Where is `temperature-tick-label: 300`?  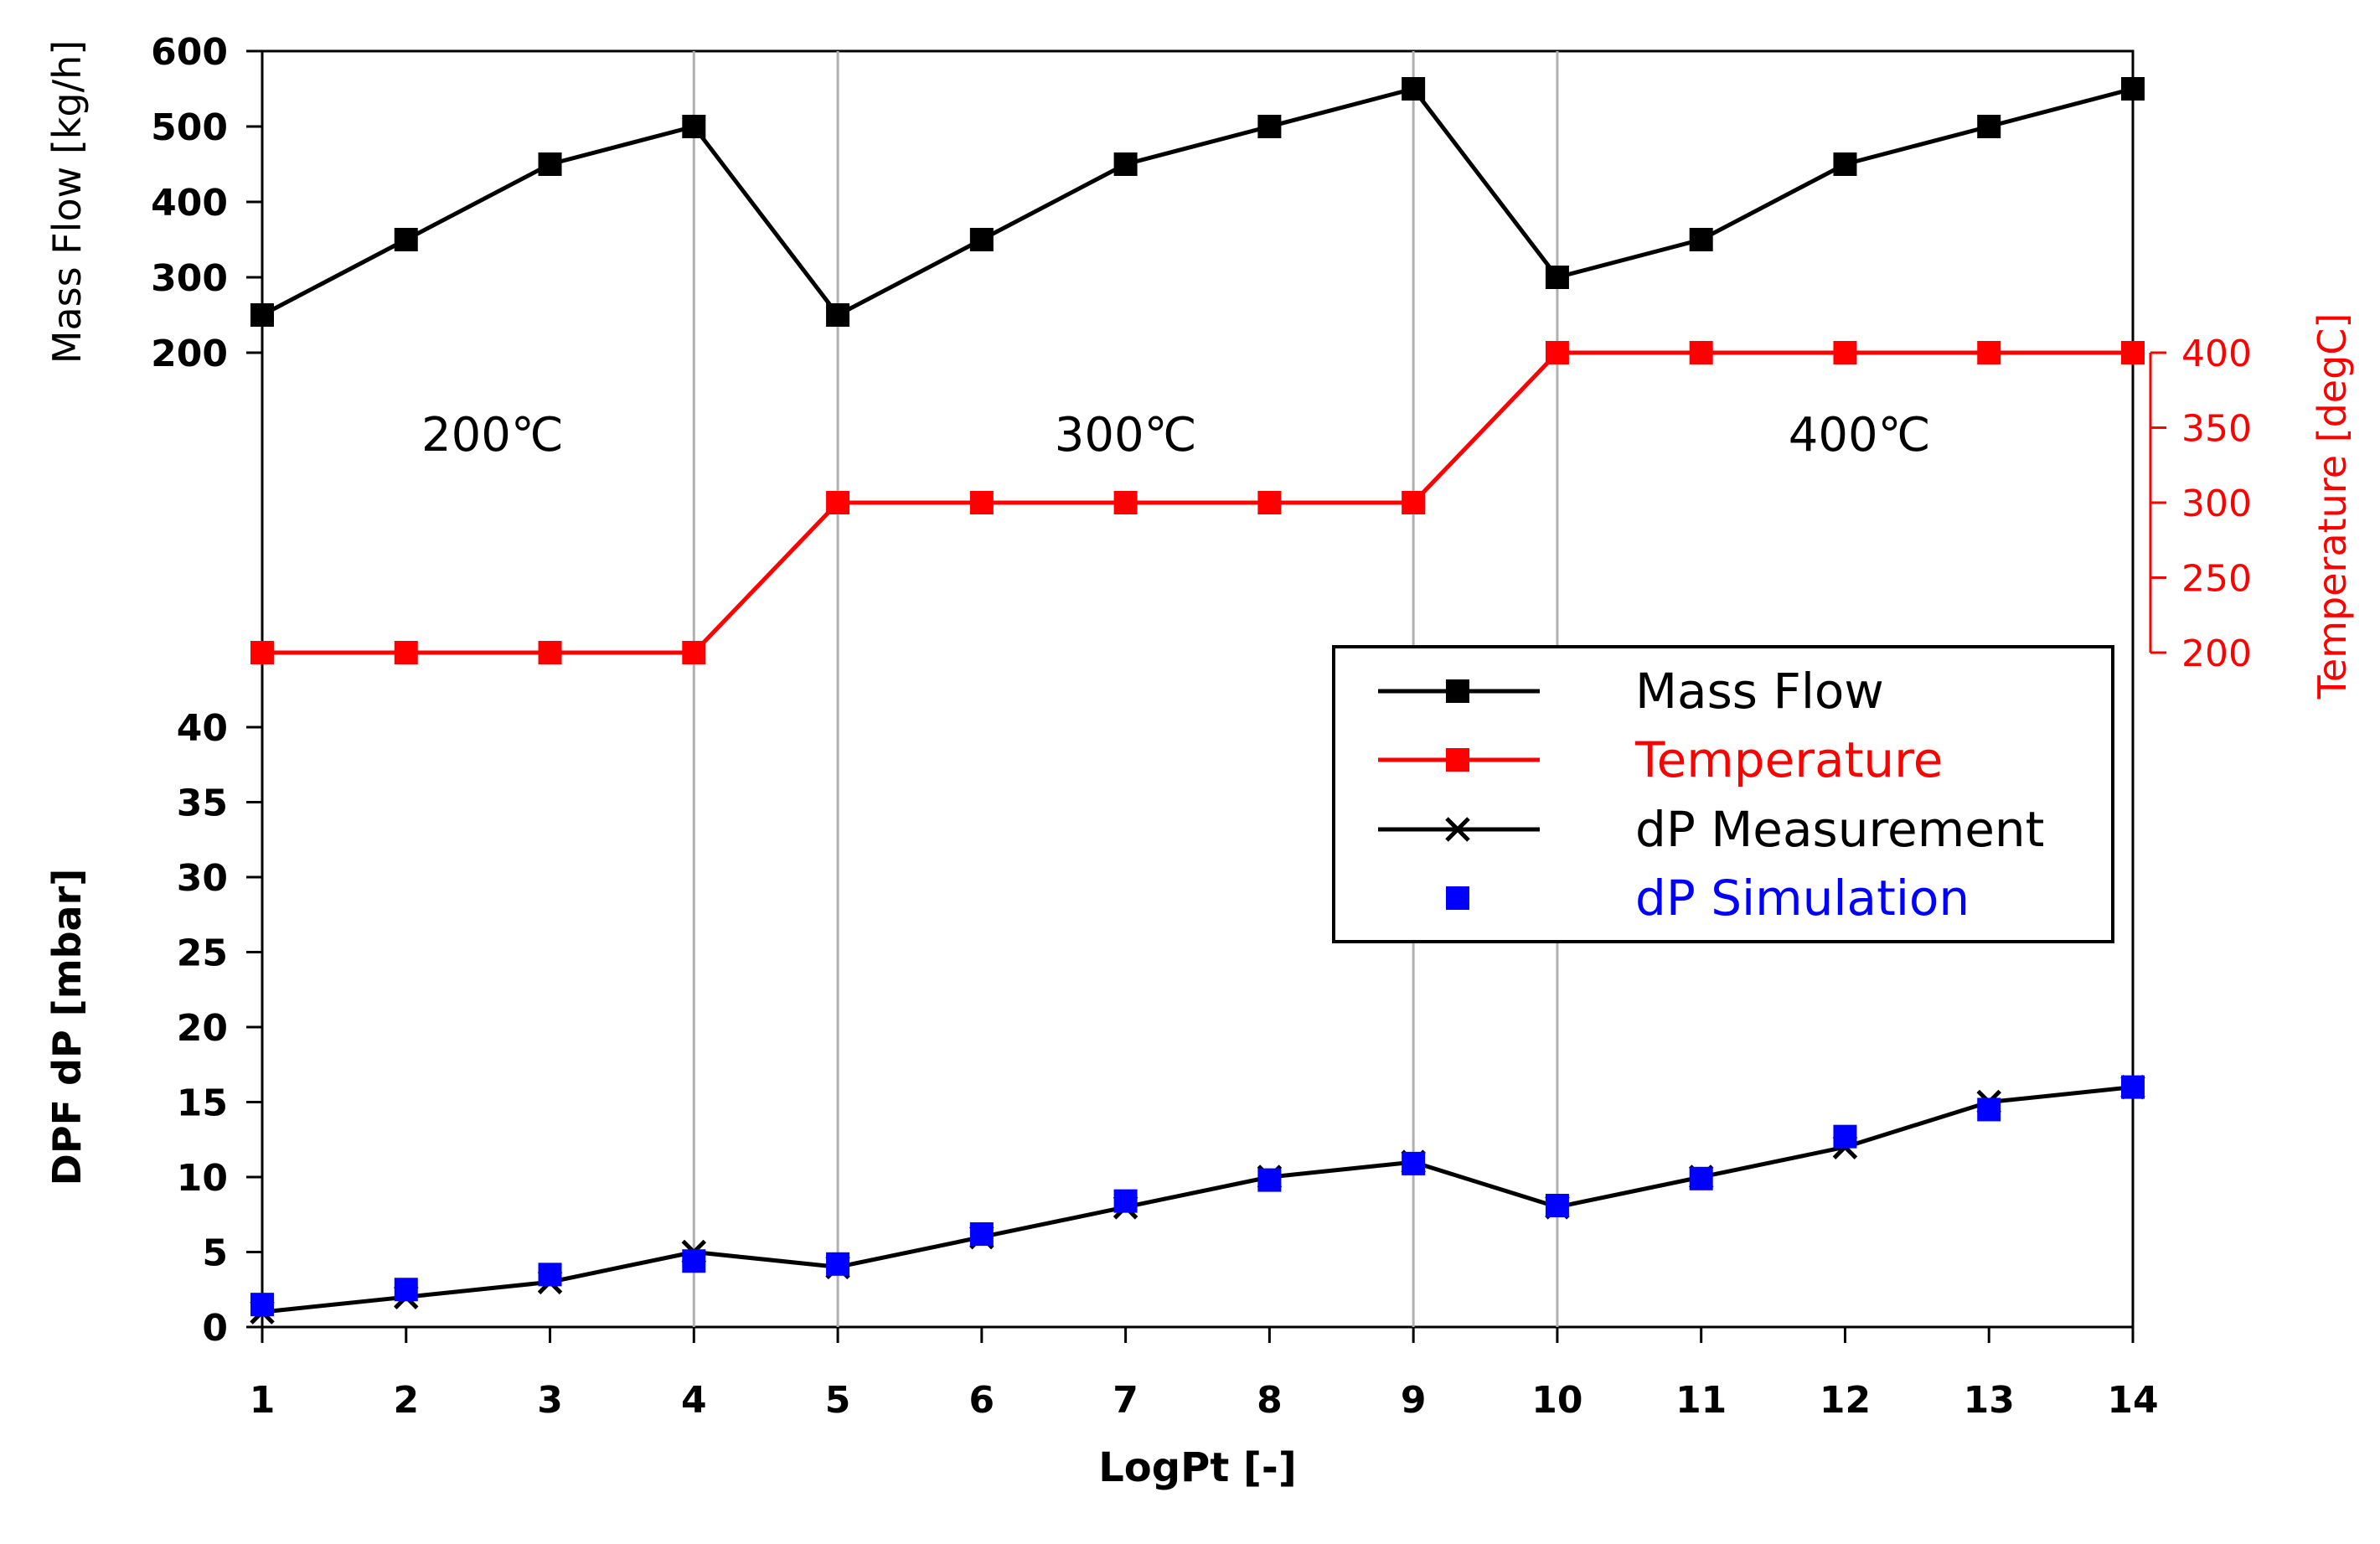
temperature-tick-label: 300 is located at coordinates (2216, 504).